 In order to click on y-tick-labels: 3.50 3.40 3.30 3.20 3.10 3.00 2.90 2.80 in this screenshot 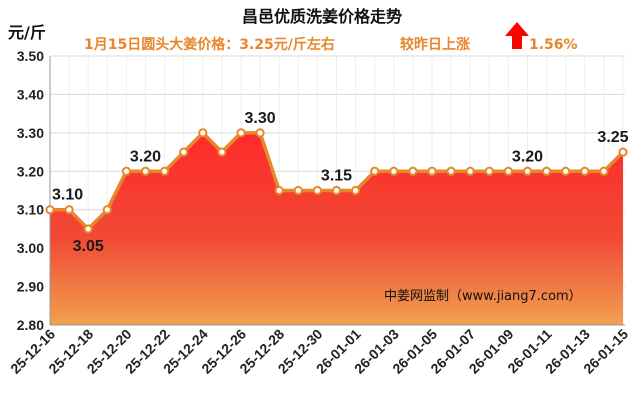, I will do `click(30, 190)`.